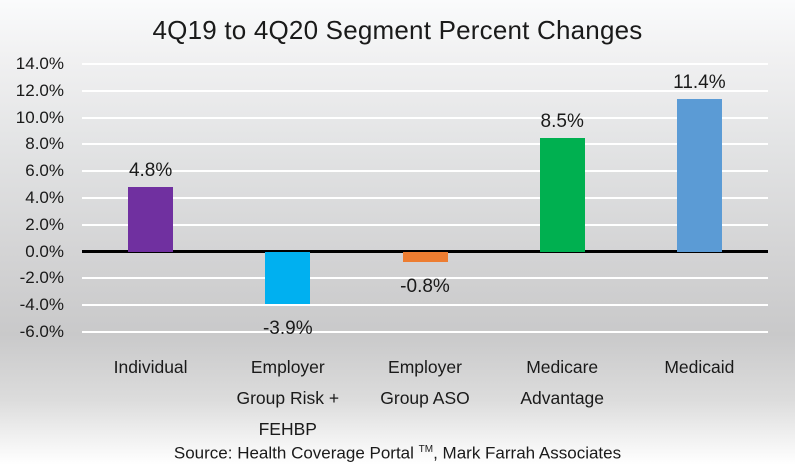 The width and height of the screenshot is (795, 465). What do you see at coordinates (296, 453) in the screenshot?
I see `source-text-prefix: Source: Health Coverage Portal` at bounding box center [296, 453].